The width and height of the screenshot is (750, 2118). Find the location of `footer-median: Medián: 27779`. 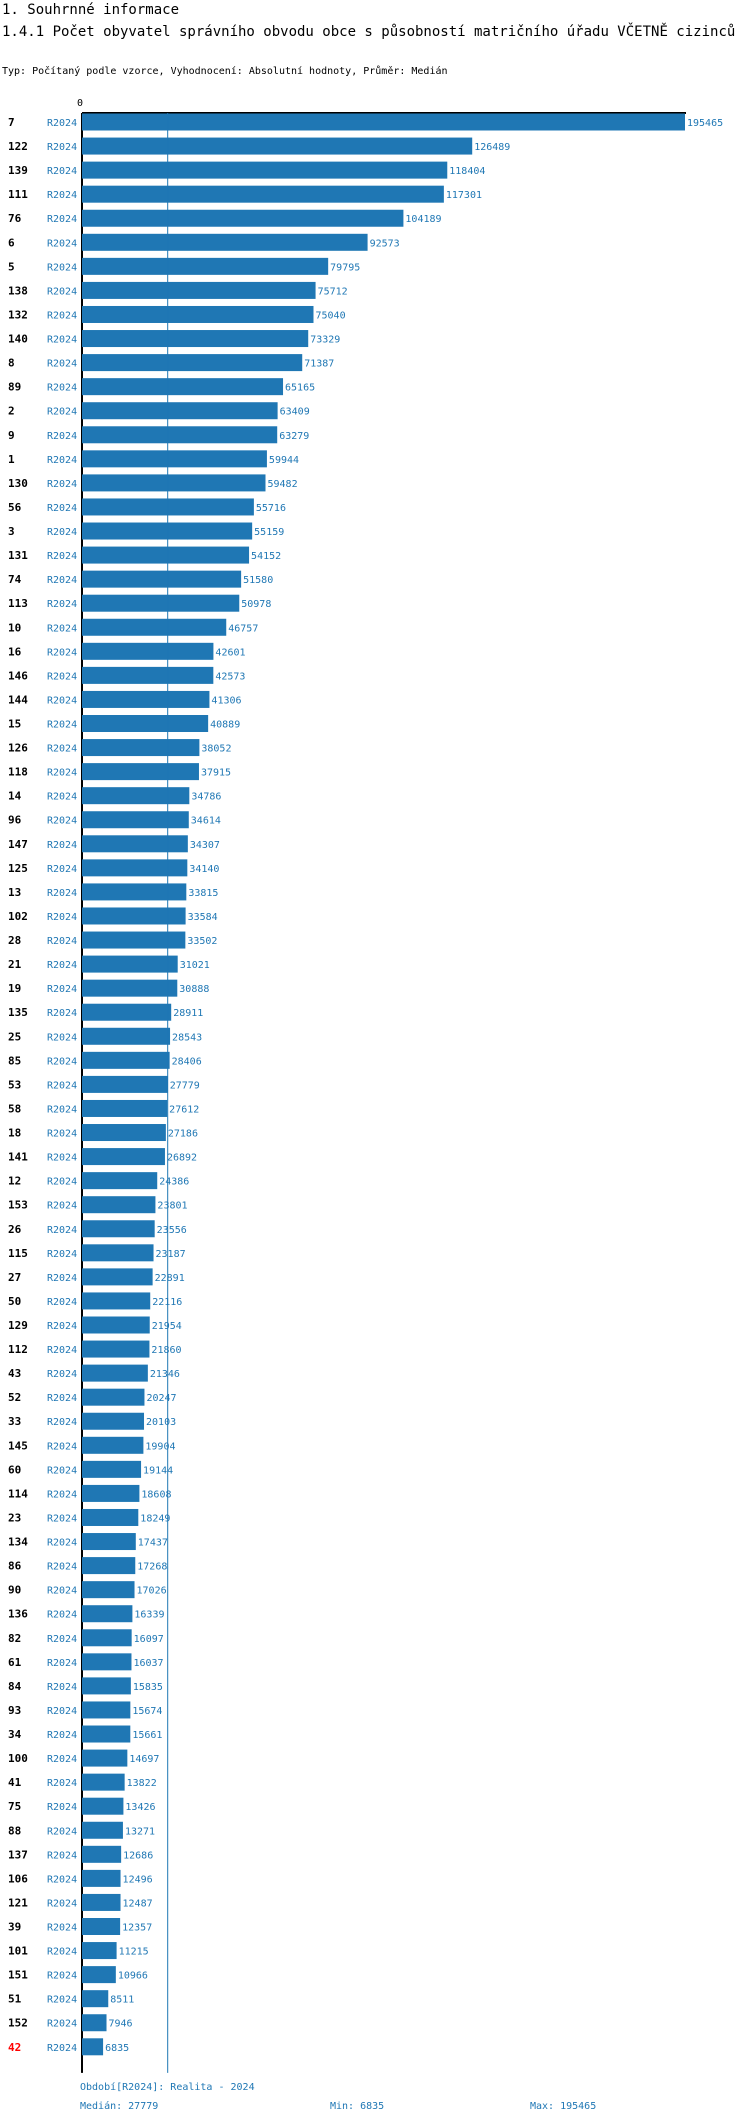

footer-median: Medián: 27779 is located at coordinates (119, 2106).